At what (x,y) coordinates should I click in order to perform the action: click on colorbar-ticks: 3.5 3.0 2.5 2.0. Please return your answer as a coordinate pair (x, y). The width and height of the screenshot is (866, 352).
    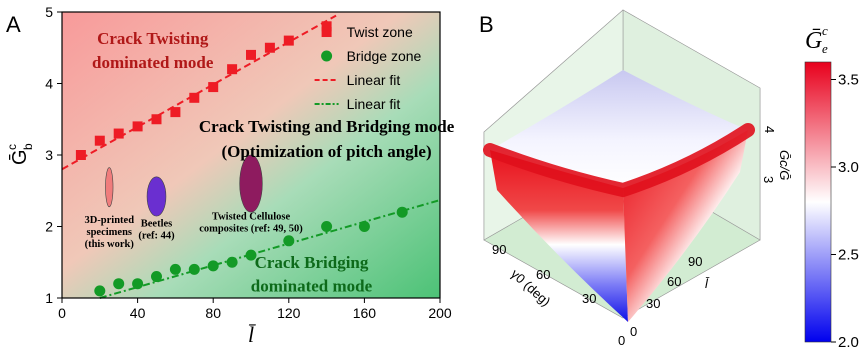
    Looking at the image, I should click on (845, 211).